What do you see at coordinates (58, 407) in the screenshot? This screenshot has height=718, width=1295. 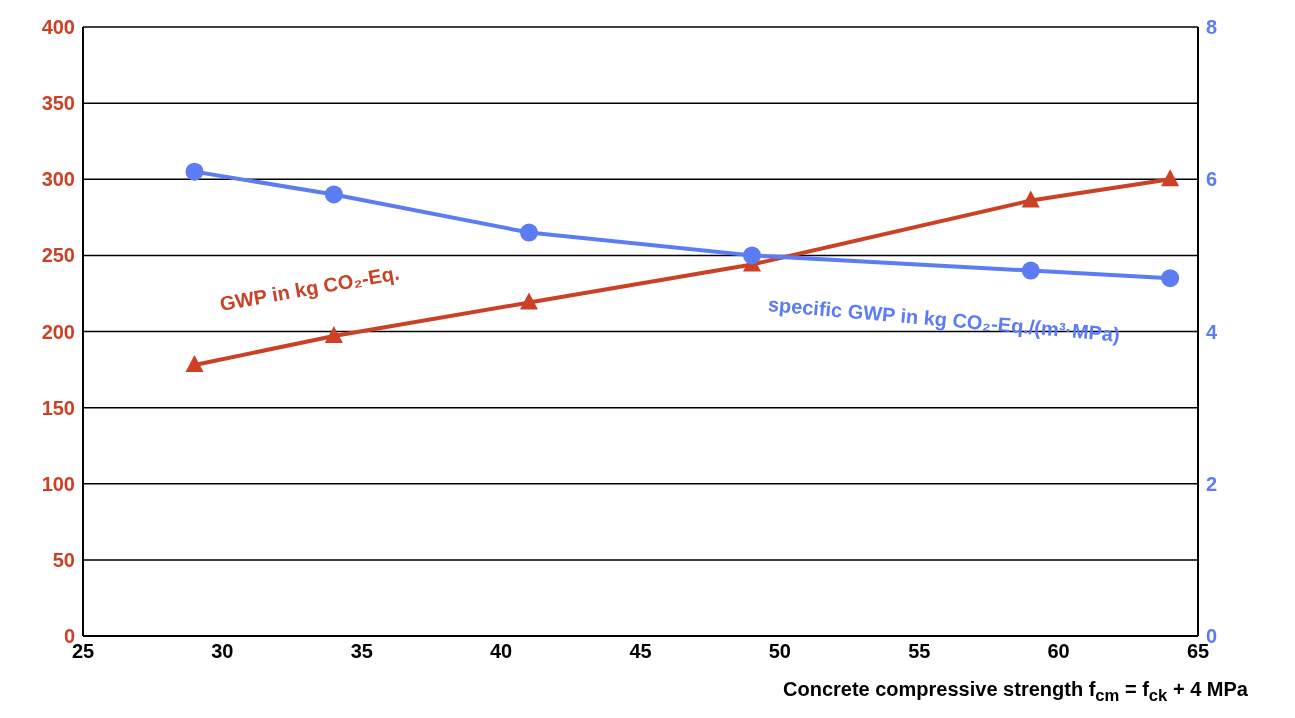 I see `y-tick-label: 150` at bounding box center [58, 407].